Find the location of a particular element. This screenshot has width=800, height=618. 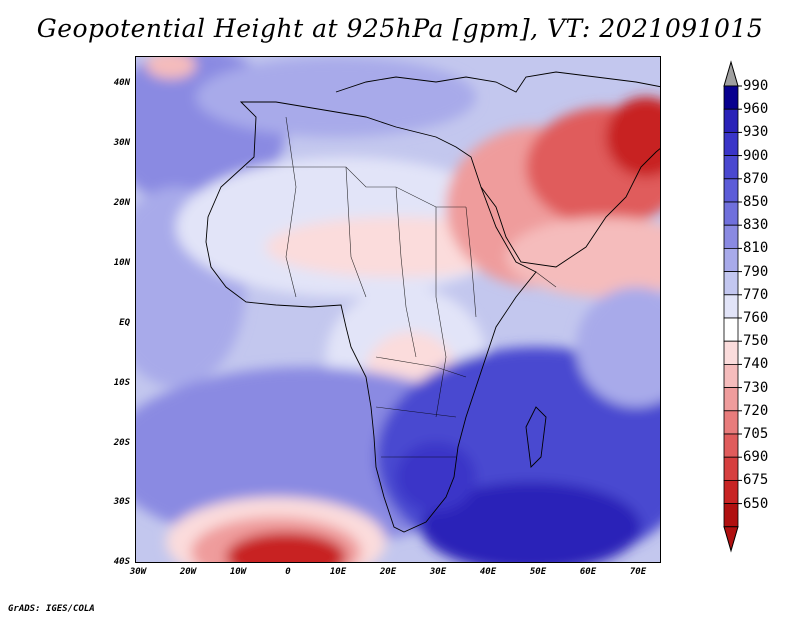

lon-label: 30E is located at coordinates (438, 572).